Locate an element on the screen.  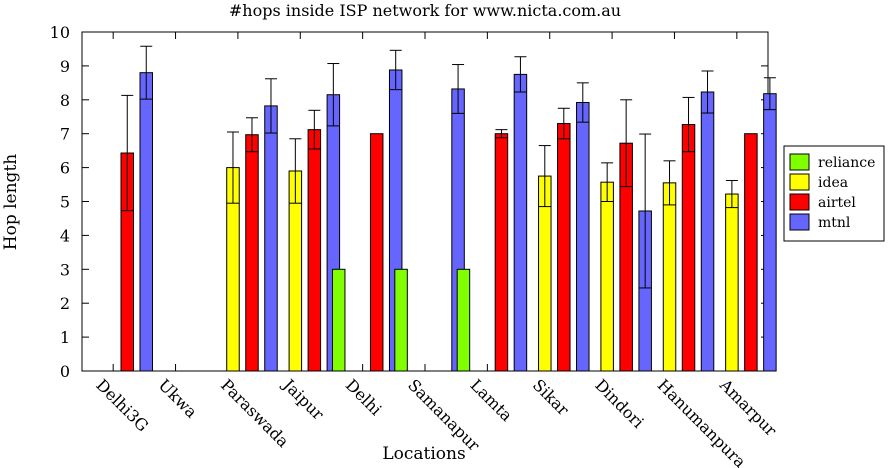
legend-label-mtnl: mtnl is located at coordinates (834, 223).